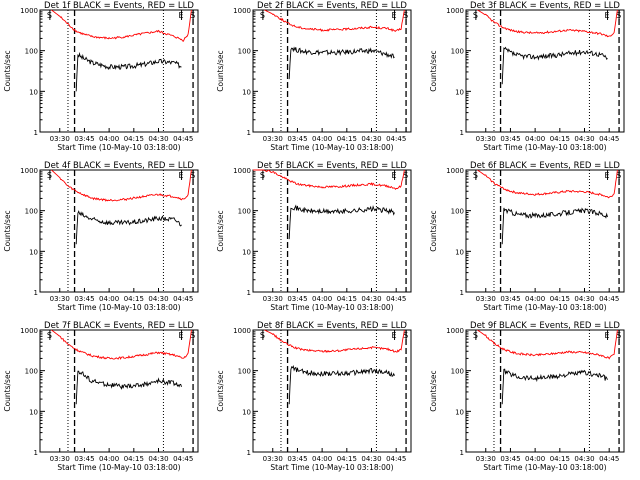 The width and height of the screenshot is (640, 480). Describe the element at coordinates (119, 166) in the screenshot. I see `panel-title: Det 4f BLACK = Events, RED = LLD` at that location.